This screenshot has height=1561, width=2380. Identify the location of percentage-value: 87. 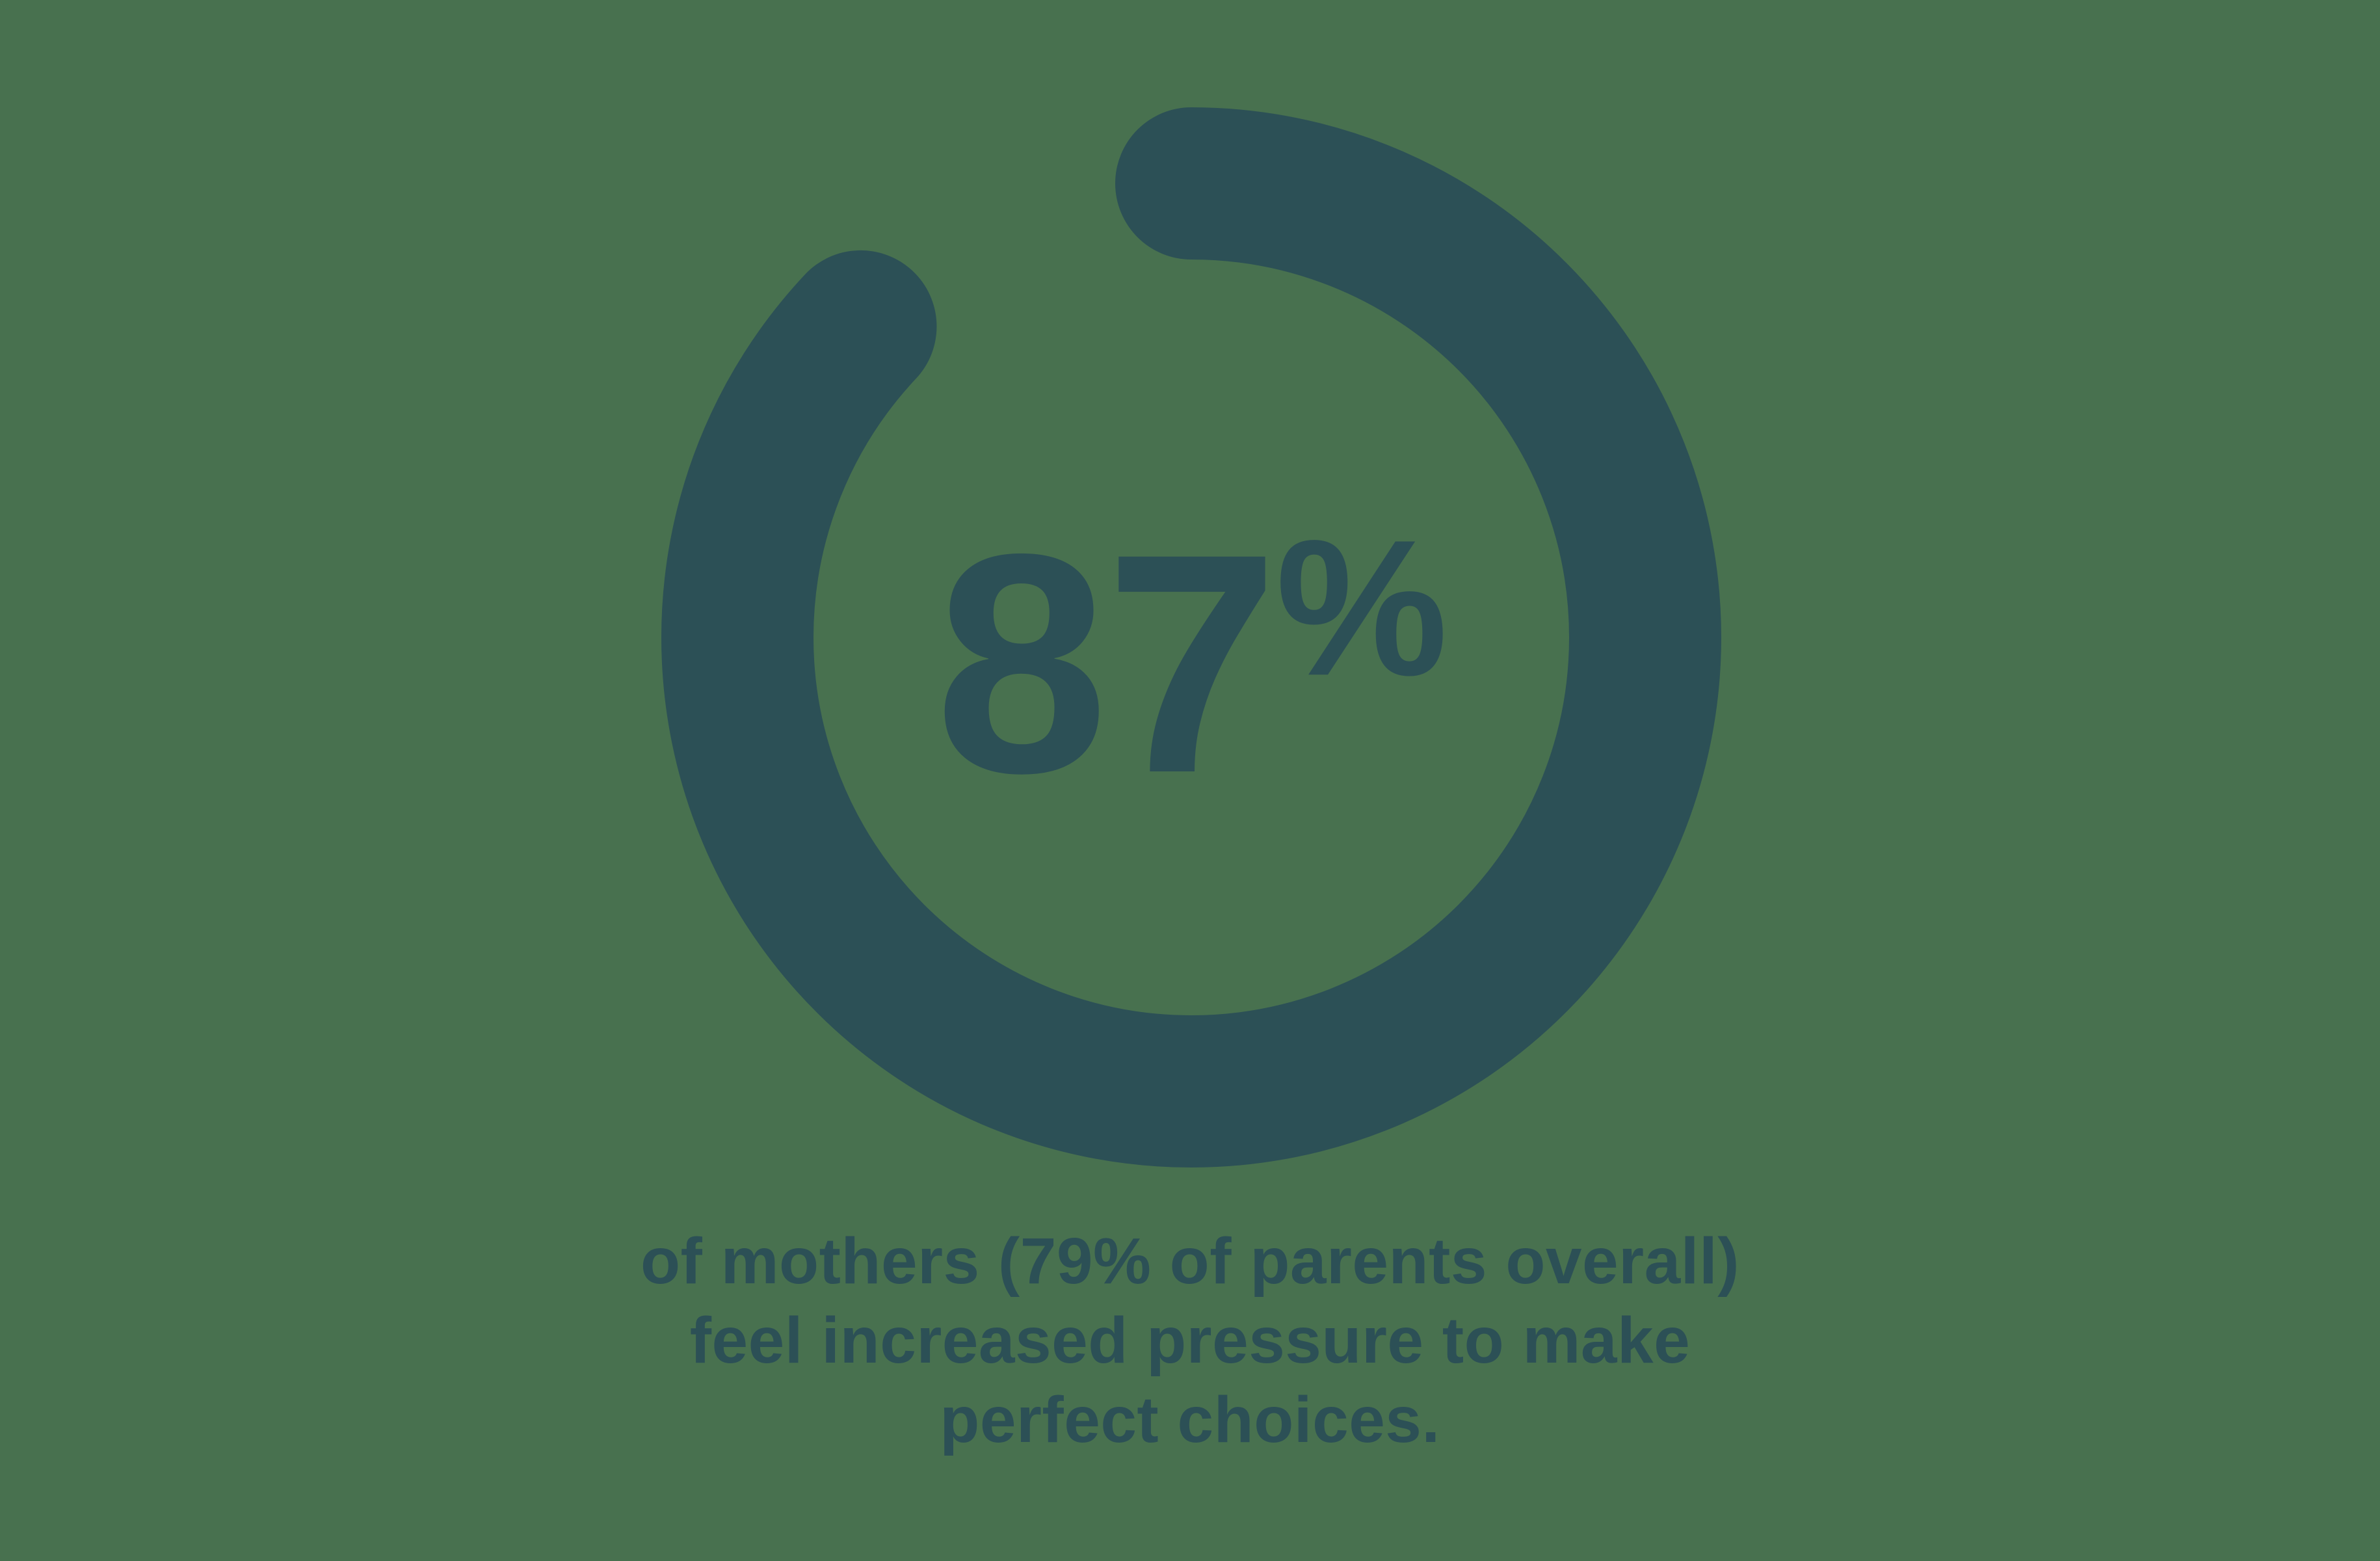
(1106, 663).